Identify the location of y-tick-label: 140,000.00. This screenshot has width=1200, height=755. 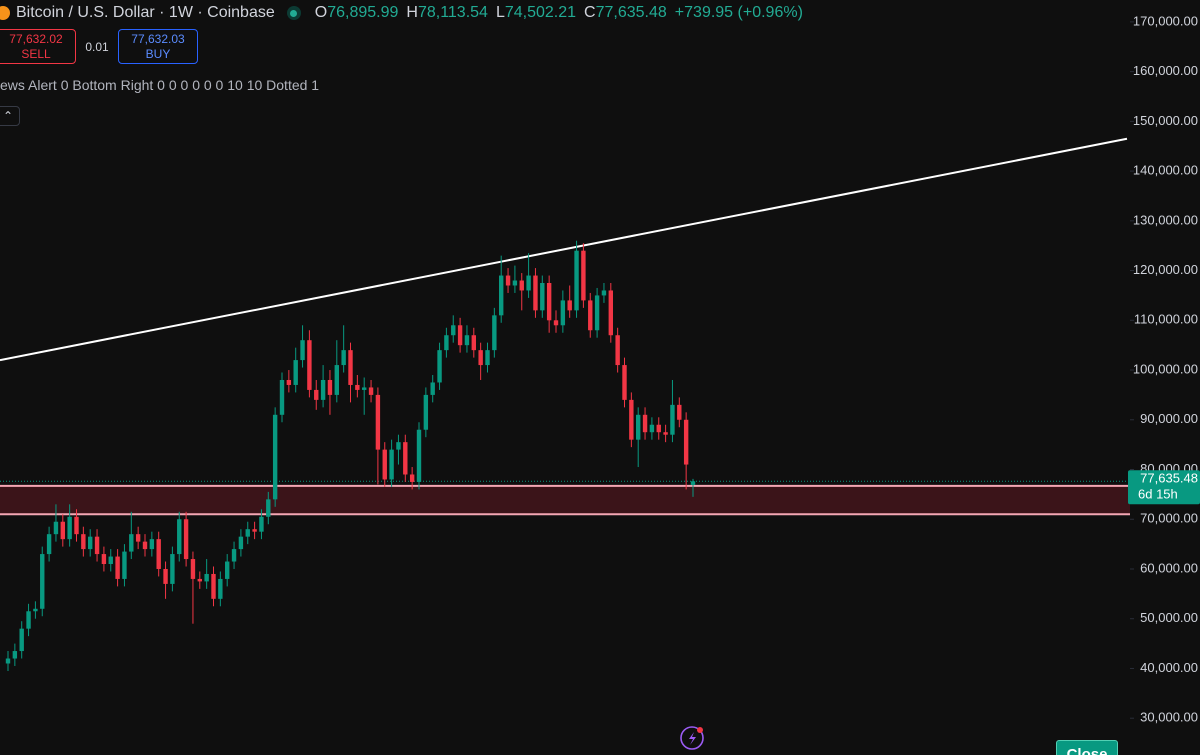
(1165, 170).